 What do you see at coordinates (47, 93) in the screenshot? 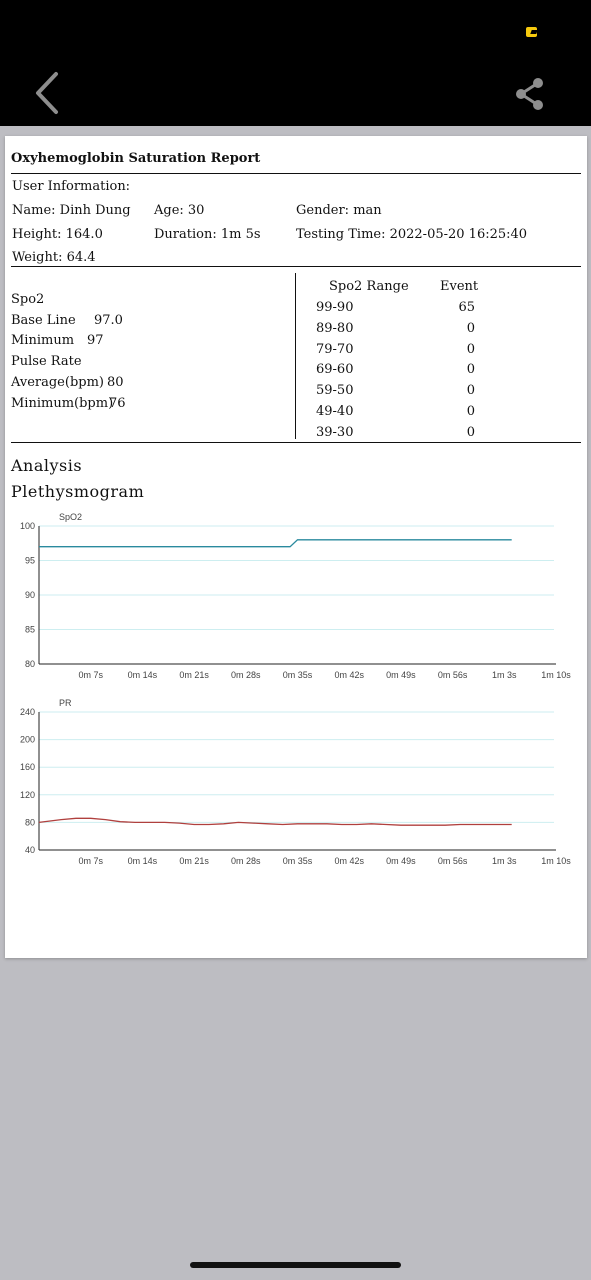
I see `chevron-left-icon` at bounding box center [47, 93].